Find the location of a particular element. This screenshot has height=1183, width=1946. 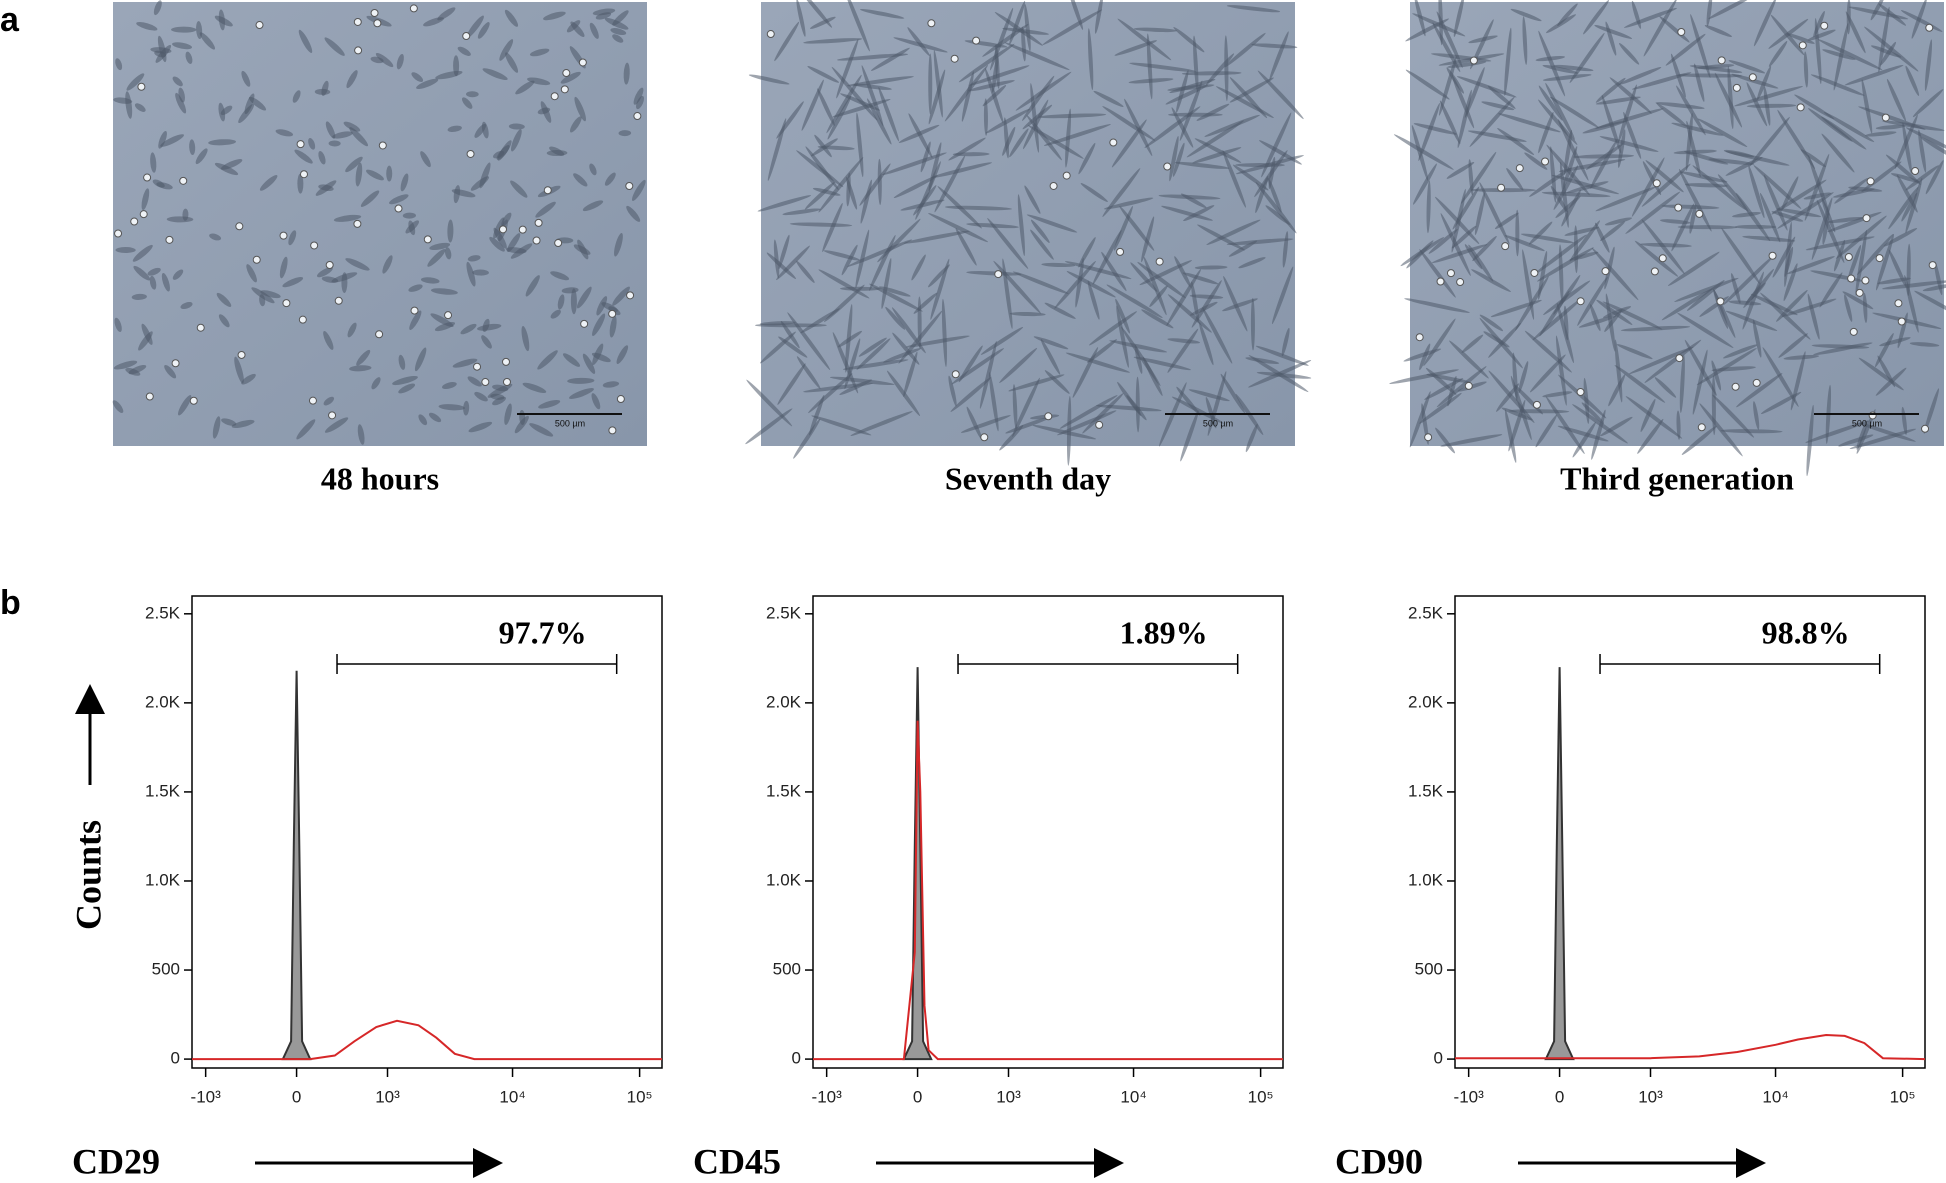

gate-label: 1.89% is located at coordinates (1164, 632).